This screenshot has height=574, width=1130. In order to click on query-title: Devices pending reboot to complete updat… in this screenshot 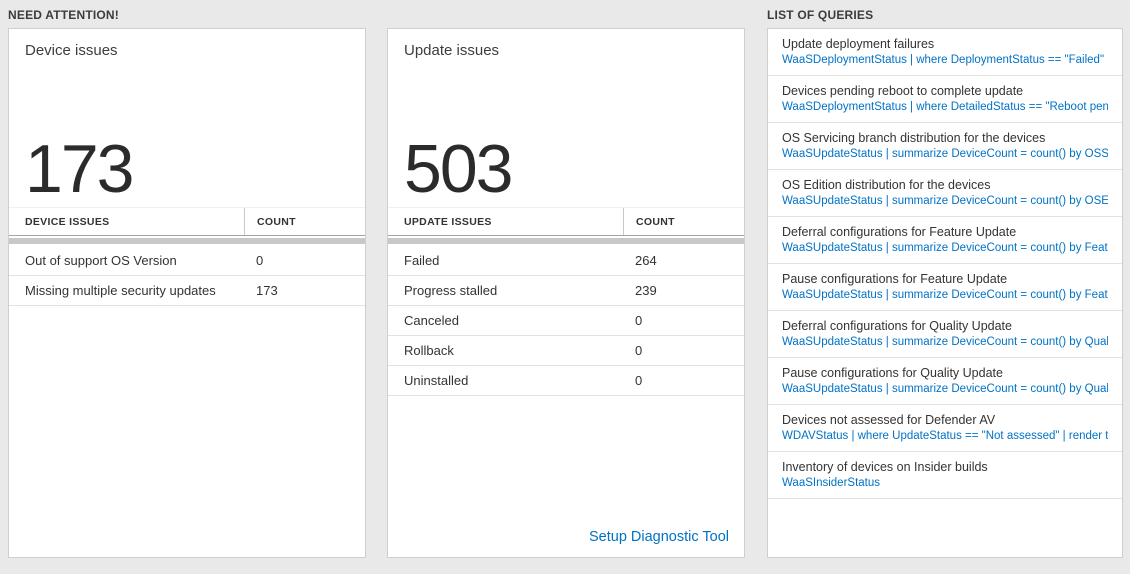, I will do `click(903, 91)`.